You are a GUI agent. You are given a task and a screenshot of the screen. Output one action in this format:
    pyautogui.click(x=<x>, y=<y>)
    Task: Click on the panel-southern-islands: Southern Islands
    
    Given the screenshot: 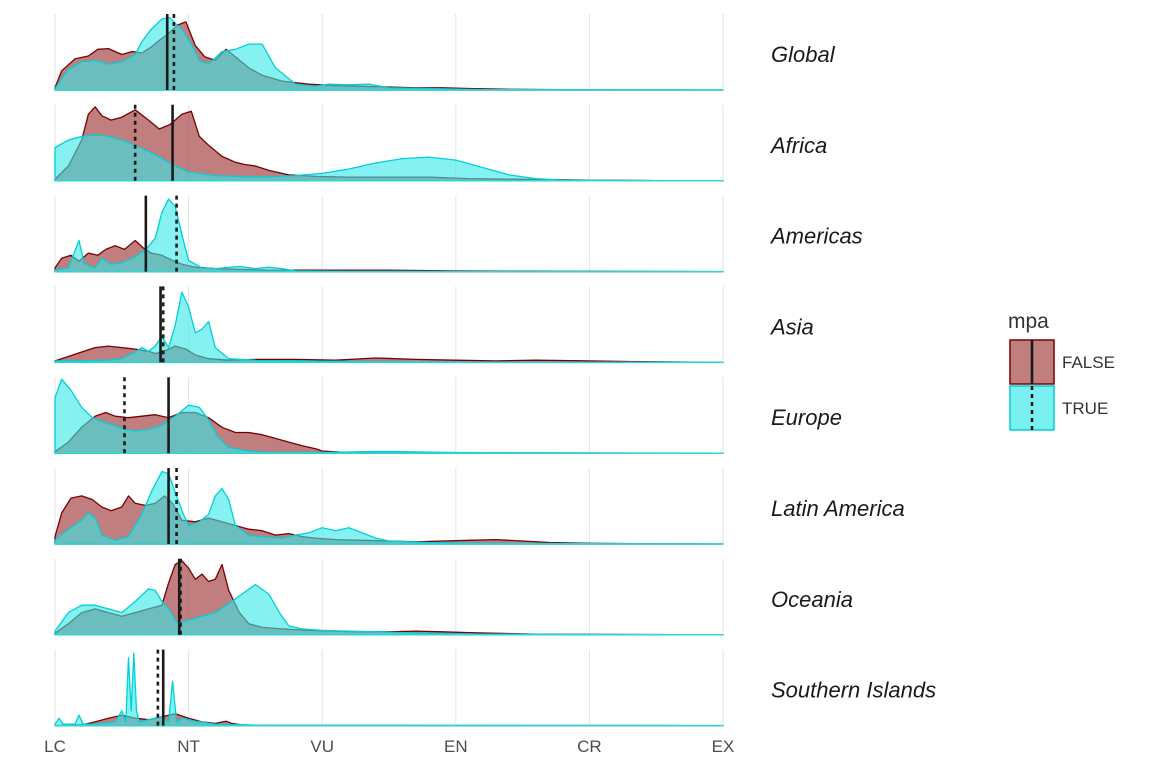 What is the action you would take?
    pyautogui.click(x=495, y=688)
    